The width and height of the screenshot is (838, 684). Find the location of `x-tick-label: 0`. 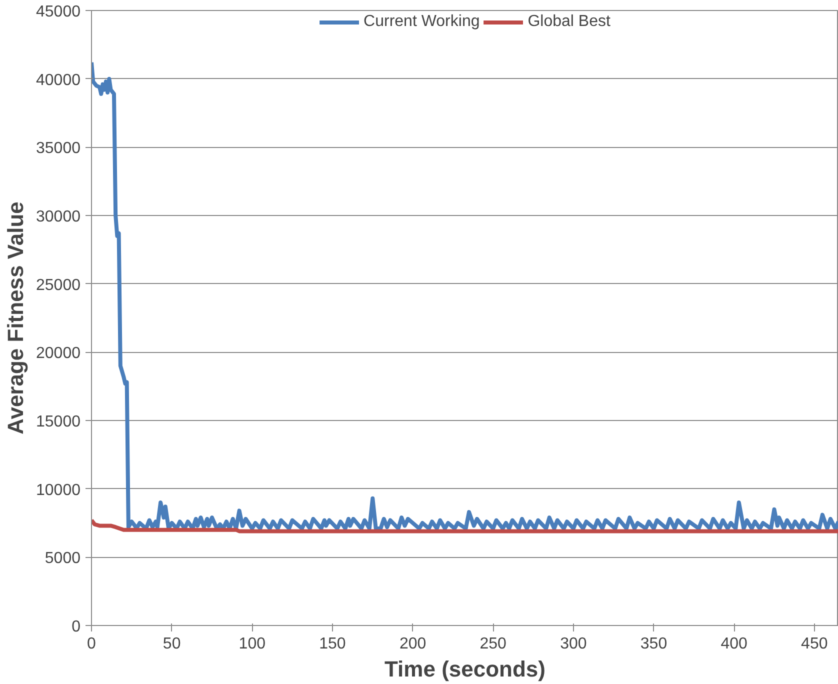

x-tick-label: 0 is located at coordinates (91, 644).